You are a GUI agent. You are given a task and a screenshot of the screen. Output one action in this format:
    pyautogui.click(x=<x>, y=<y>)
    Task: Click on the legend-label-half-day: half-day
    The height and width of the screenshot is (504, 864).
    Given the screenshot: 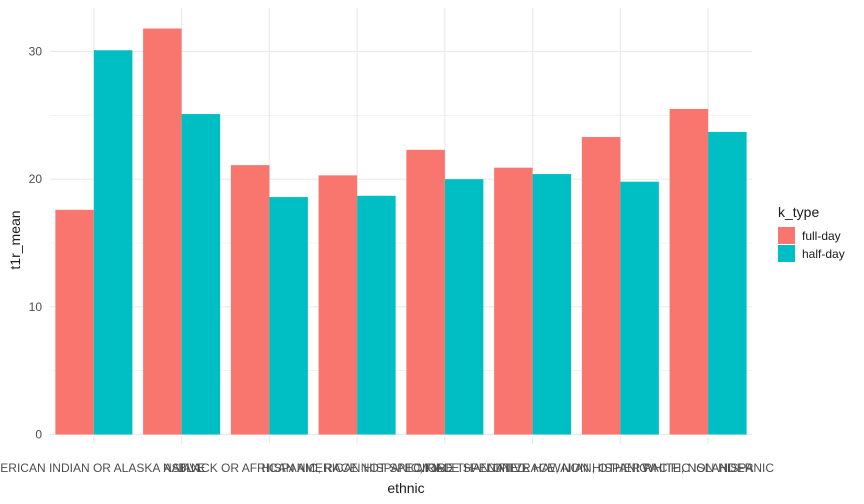 What is the action you would take?
    pyautogui.click(x=823, y=254)
    